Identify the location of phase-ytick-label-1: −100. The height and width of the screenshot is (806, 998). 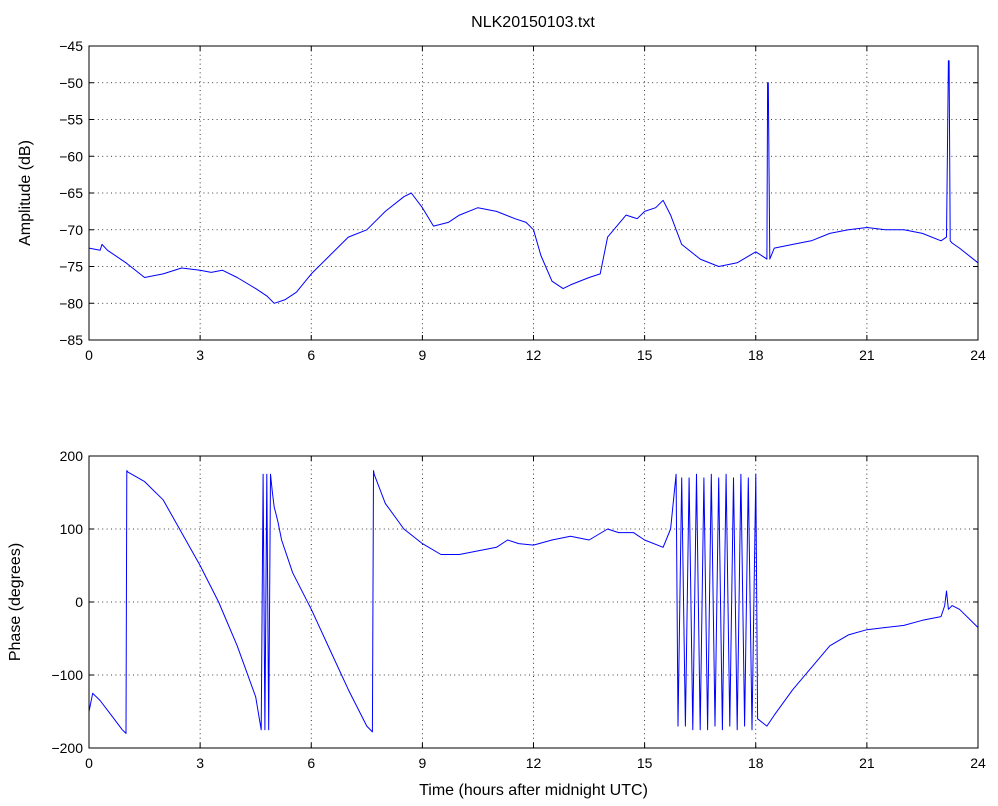
(67, 675).